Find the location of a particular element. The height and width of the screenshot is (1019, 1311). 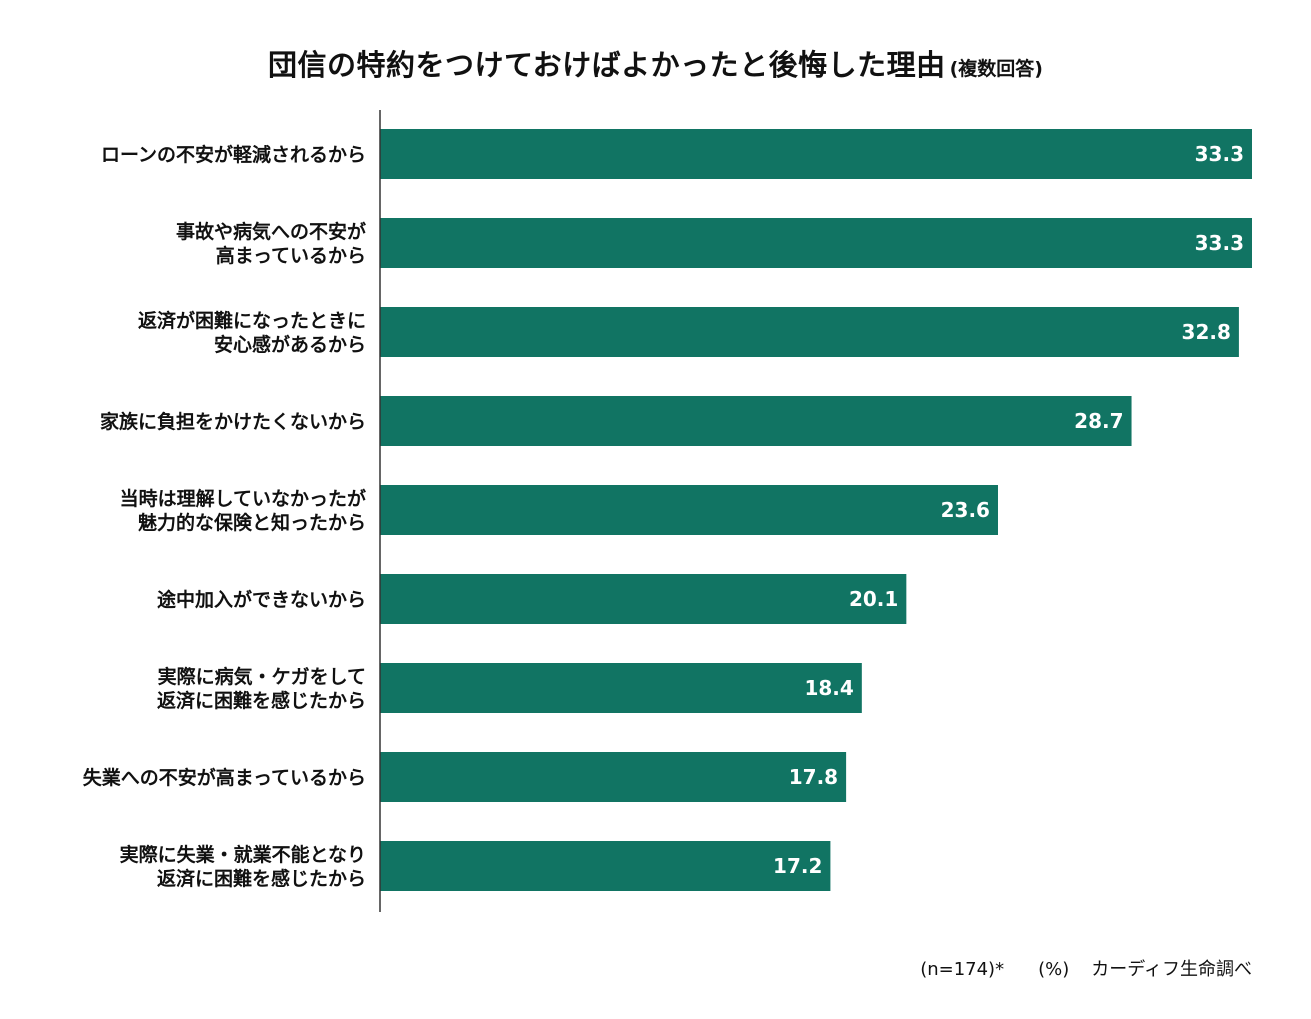

chart-subtitle: (複数回答) is located at coordinates (996, 69).